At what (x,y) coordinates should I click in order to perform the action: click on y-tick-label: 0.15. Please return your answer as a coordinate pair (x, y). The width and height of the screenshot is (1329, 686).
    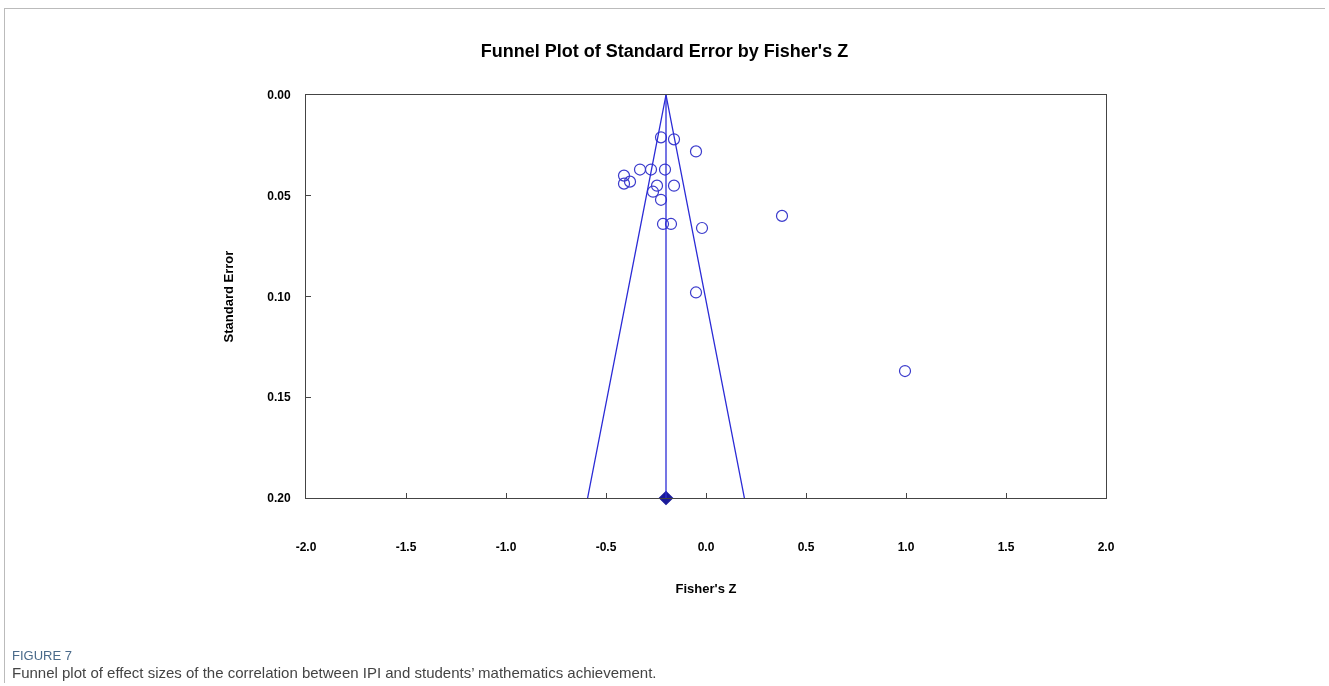
    Looking at the image, I should click on (279, 397).